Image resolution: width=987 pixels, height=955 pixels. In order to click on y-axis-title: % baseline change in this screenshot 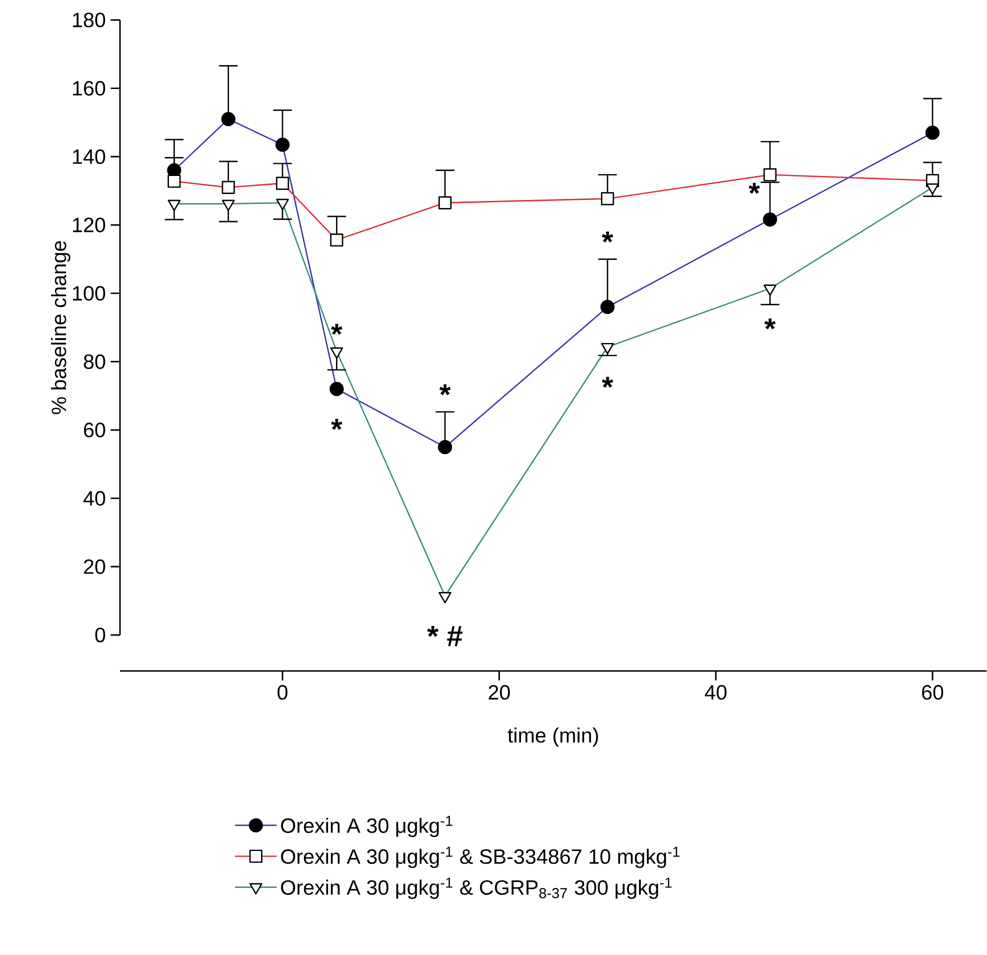, I will do `click(60, 327)`.